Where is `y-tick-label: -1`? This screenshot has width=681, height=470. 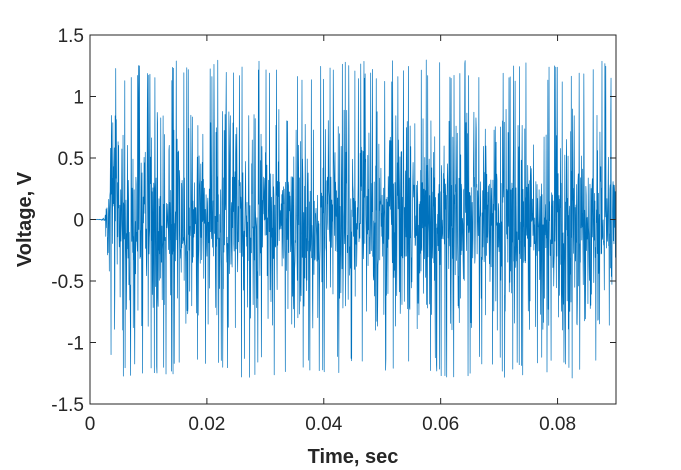
y-tick-label: -1 is located at coordinates (75, 344).